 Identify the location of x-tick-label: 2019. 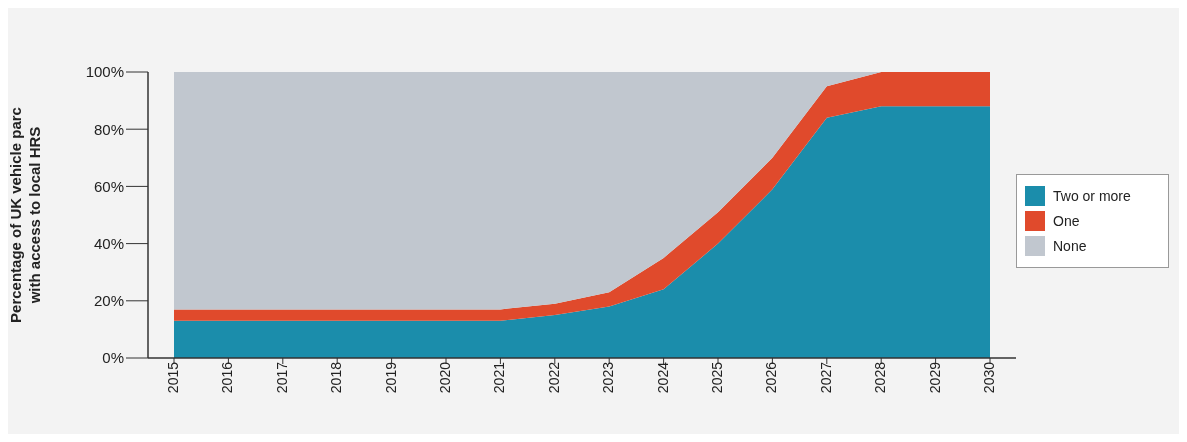
(390, 377).